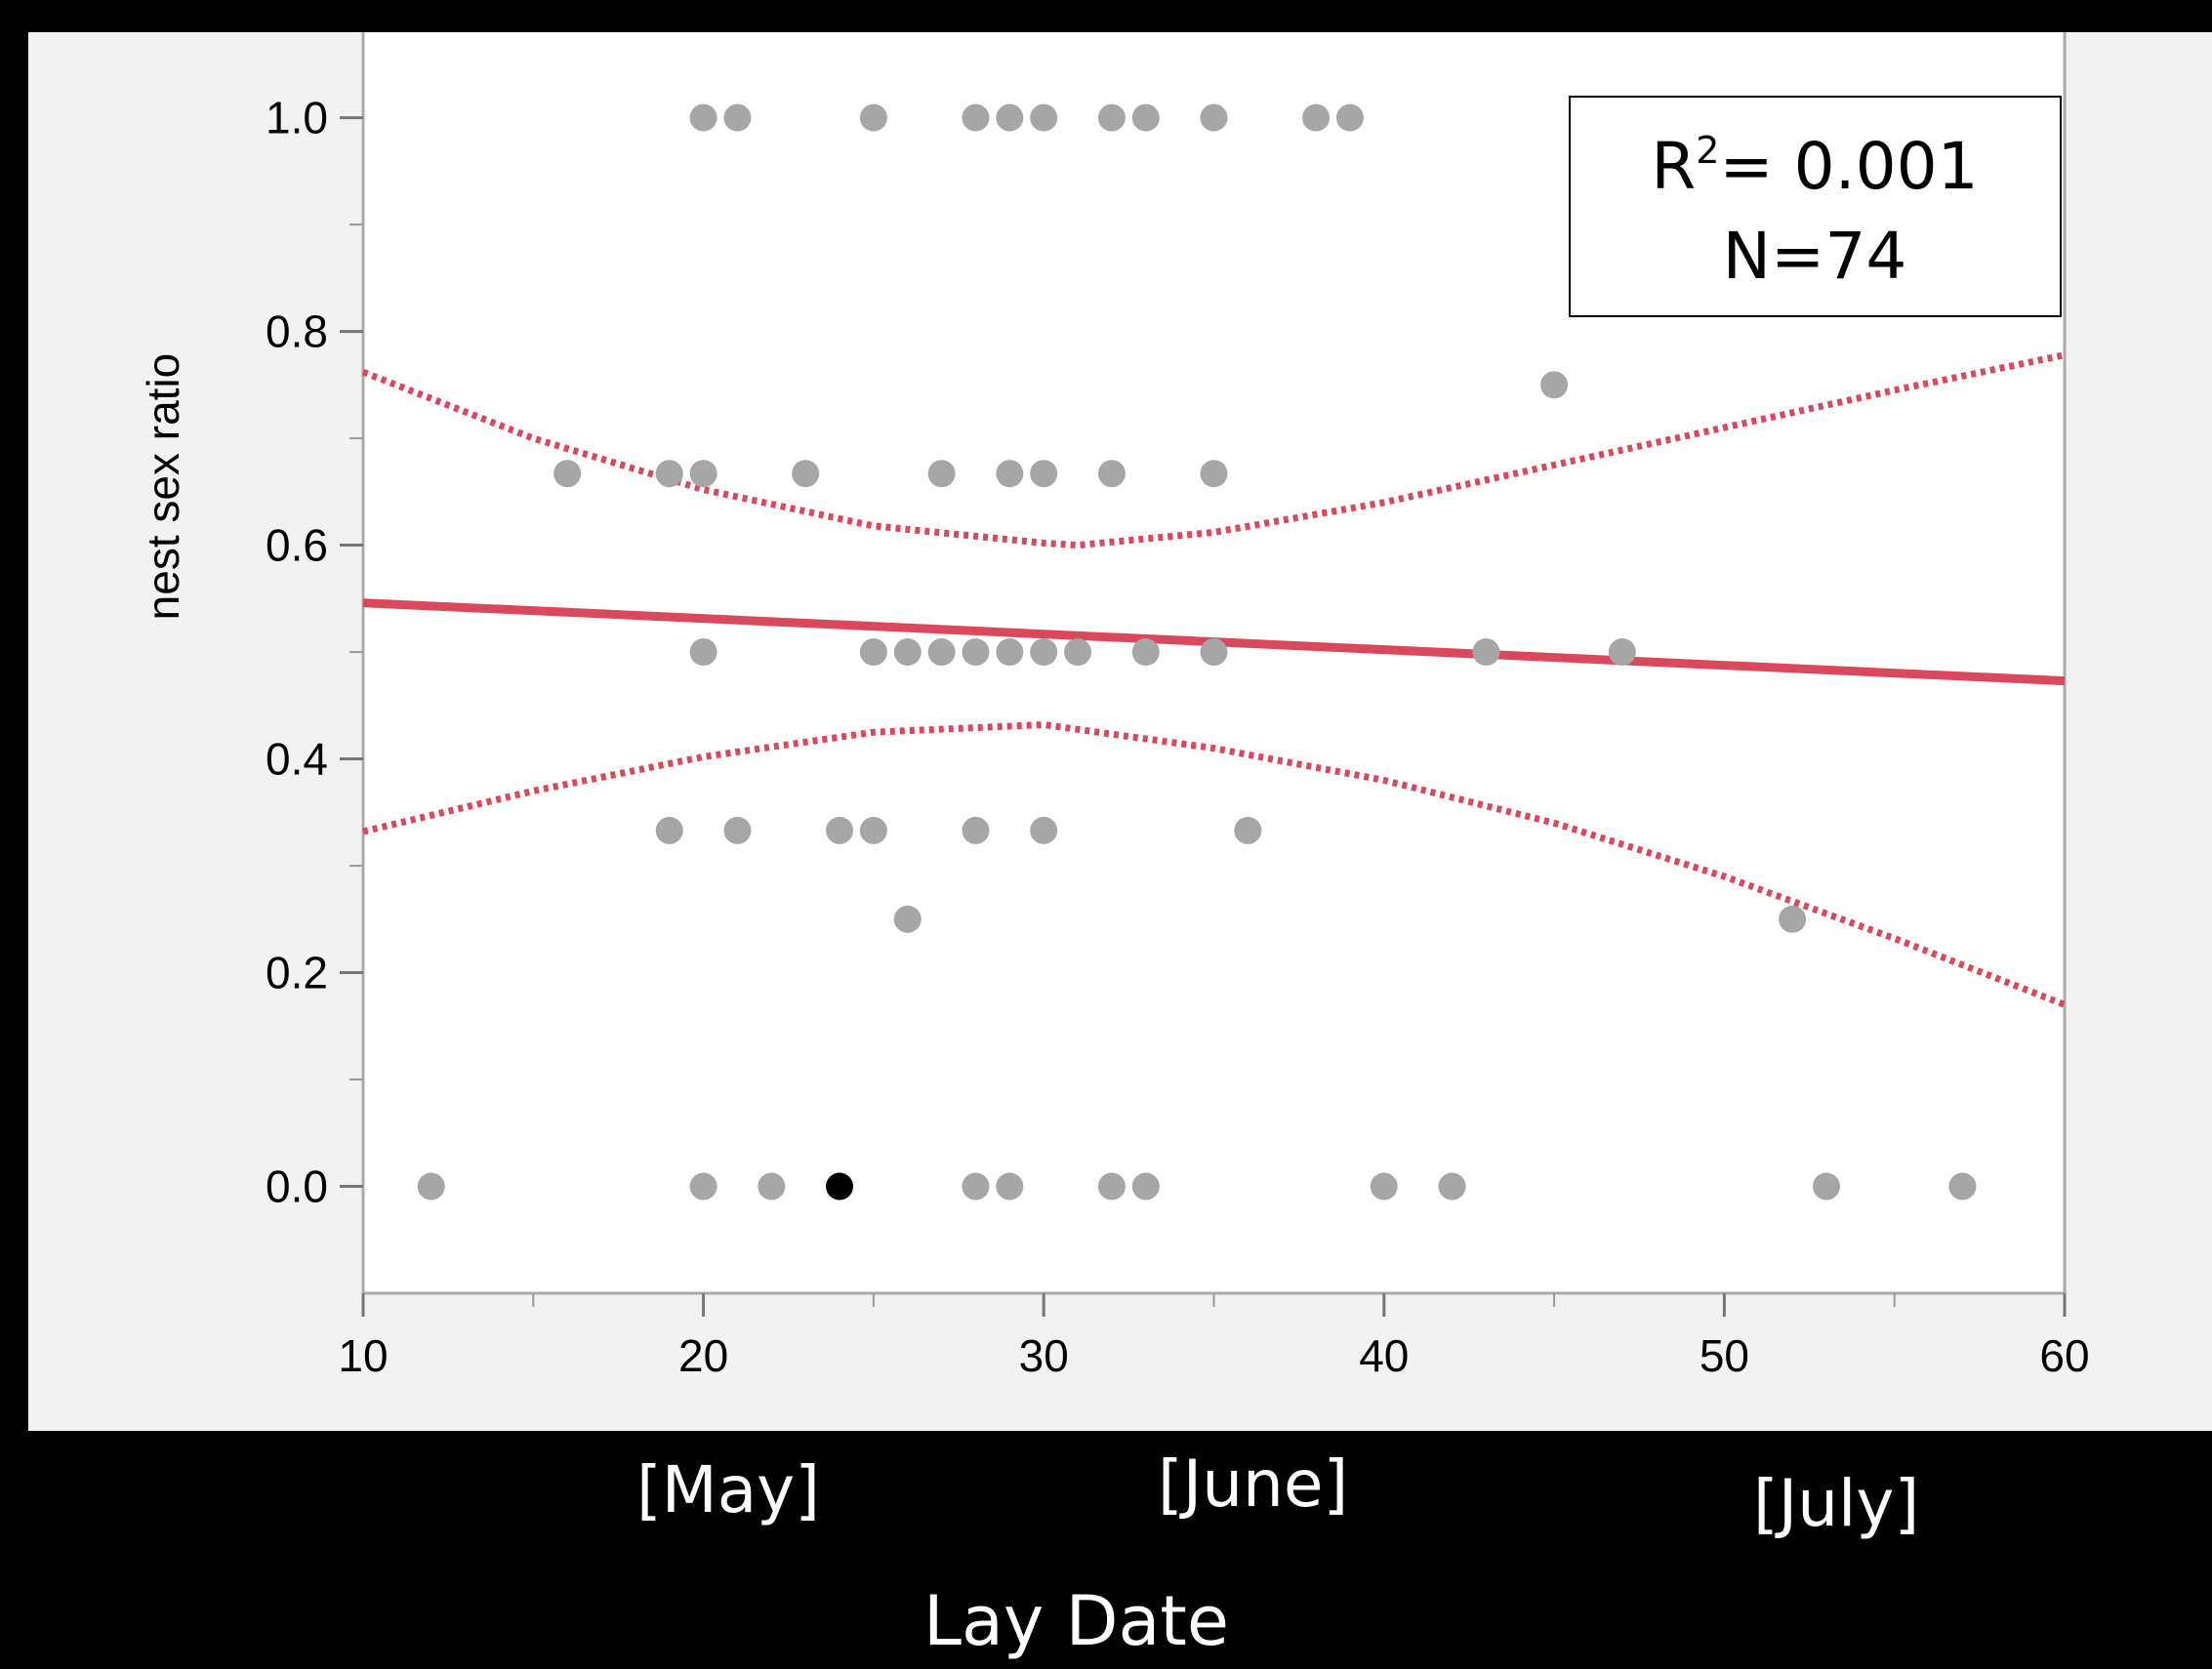 This screenshot has height=1669, width=2212. Describe the element at coordinates (1384, 1355) in the screenshot. I see `x-tick-label: 40` at that location.